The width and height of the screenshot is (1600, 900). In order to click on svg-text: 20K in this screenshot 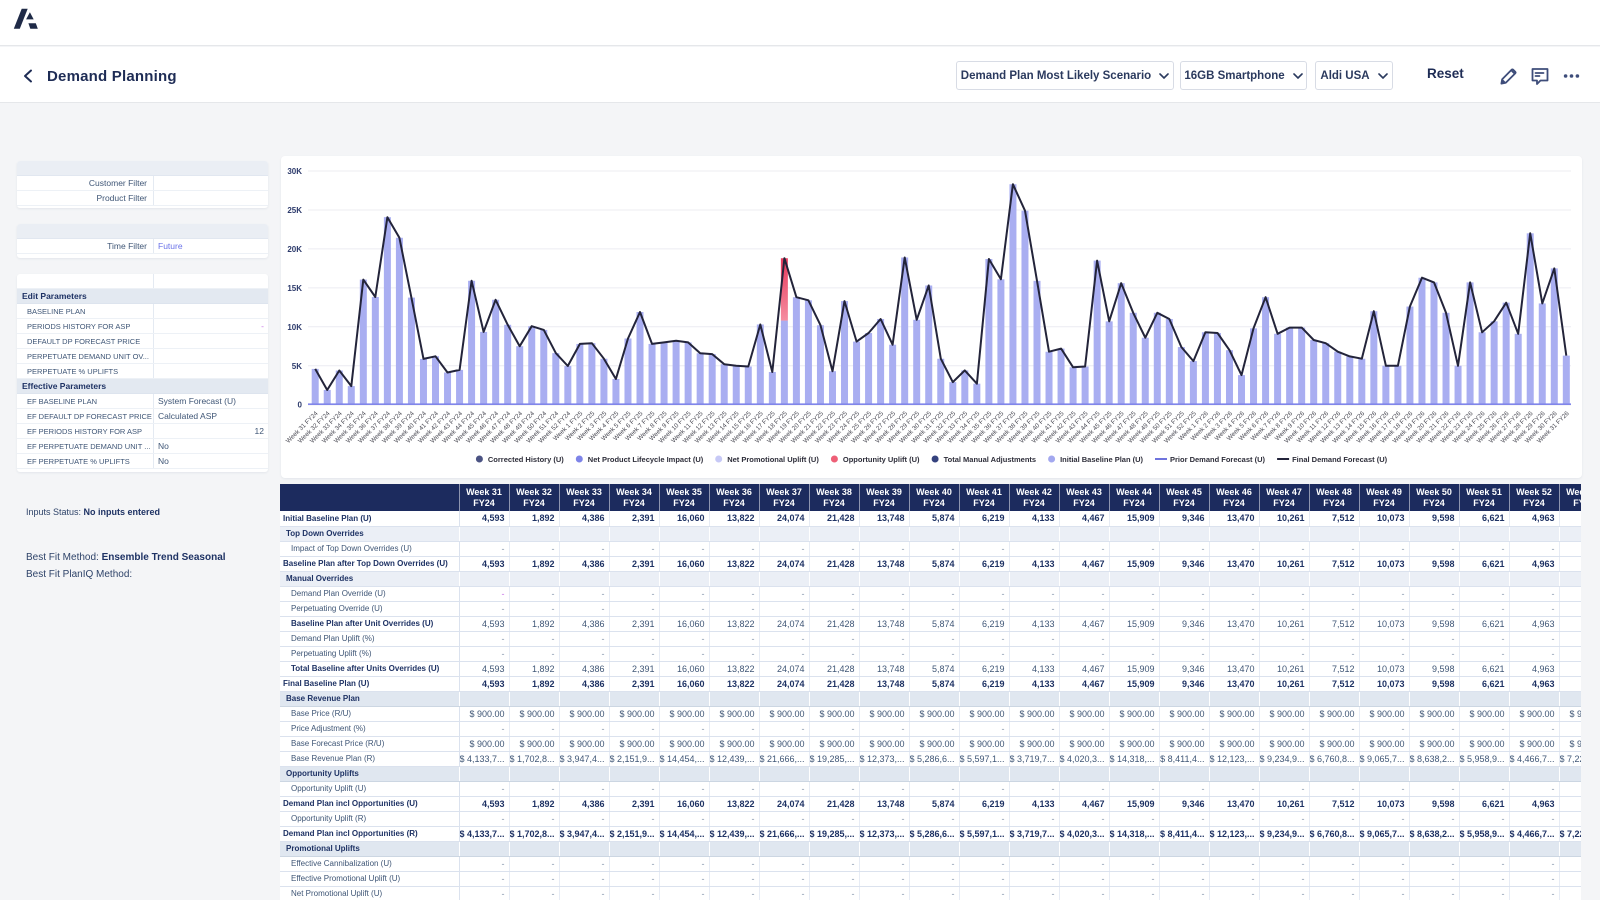, I will do `click(294, 249)`.